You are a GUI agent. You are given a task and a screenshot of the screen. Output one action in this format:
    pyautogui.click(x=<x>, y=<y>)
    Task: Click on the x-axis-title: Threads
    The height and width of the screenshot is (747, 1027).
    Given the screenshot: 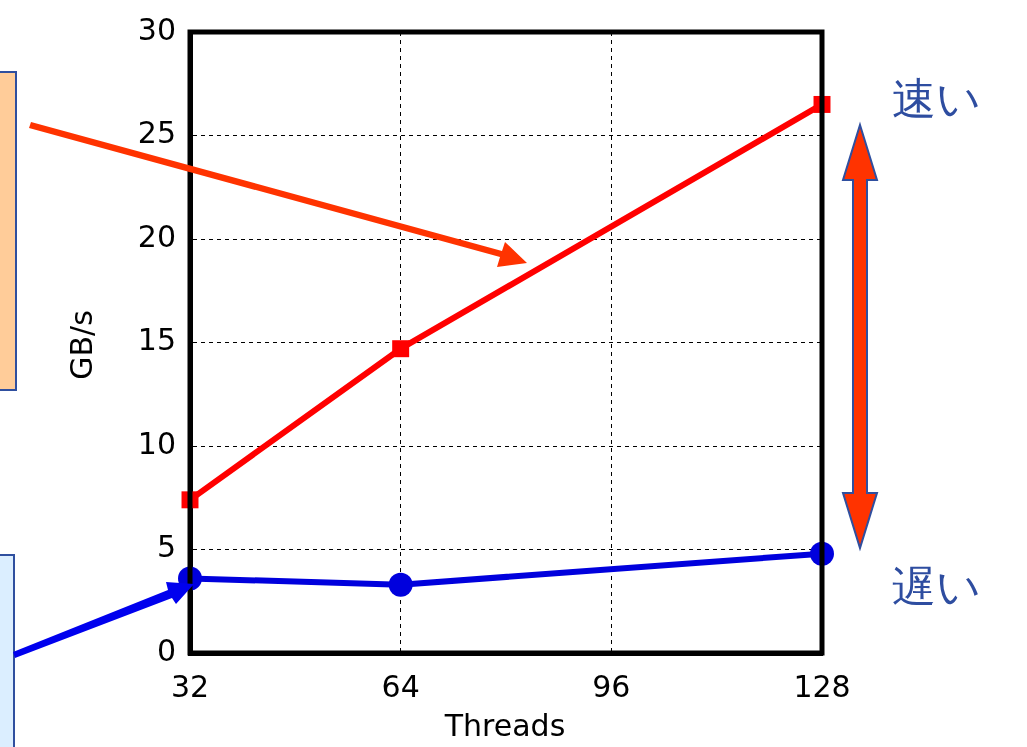 What is the action you would take?
    pyautogui.click(x=504, y=725)
    